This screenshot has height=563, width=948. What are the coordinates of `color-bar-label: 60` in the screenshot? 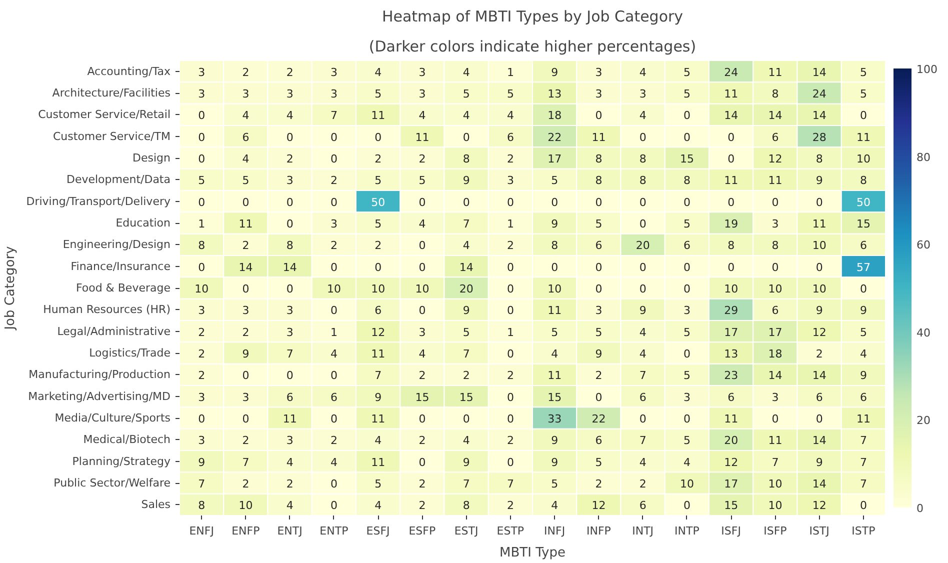 It's located at (923, 245).